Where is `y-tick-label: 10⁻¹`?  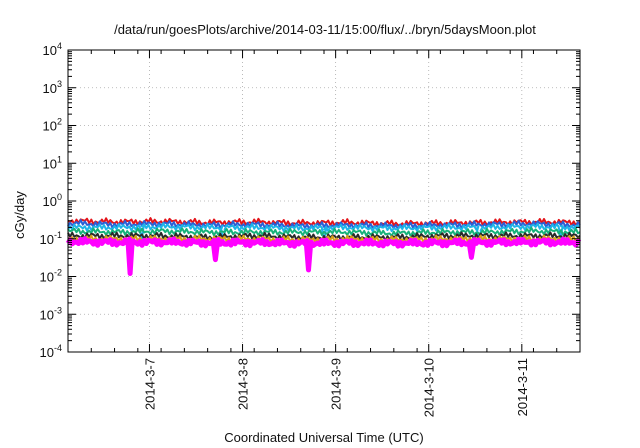
y-tick-label: 10⁻¹ is located at coordinates (51, 238).